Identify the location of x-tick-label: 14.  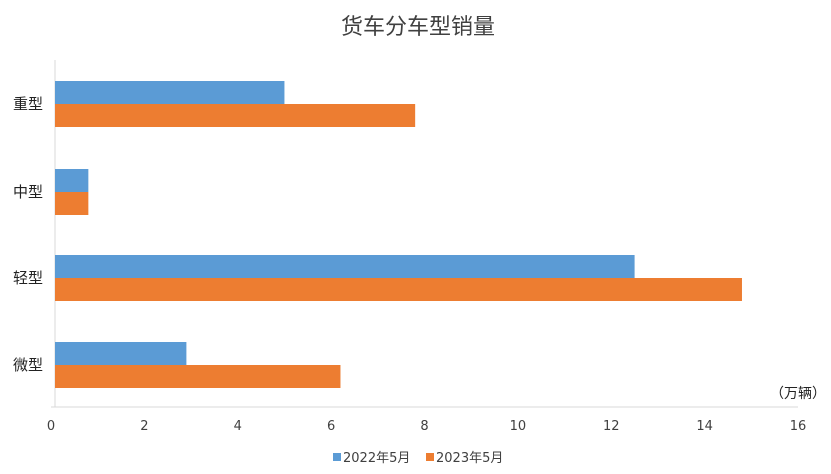
(704, 426).